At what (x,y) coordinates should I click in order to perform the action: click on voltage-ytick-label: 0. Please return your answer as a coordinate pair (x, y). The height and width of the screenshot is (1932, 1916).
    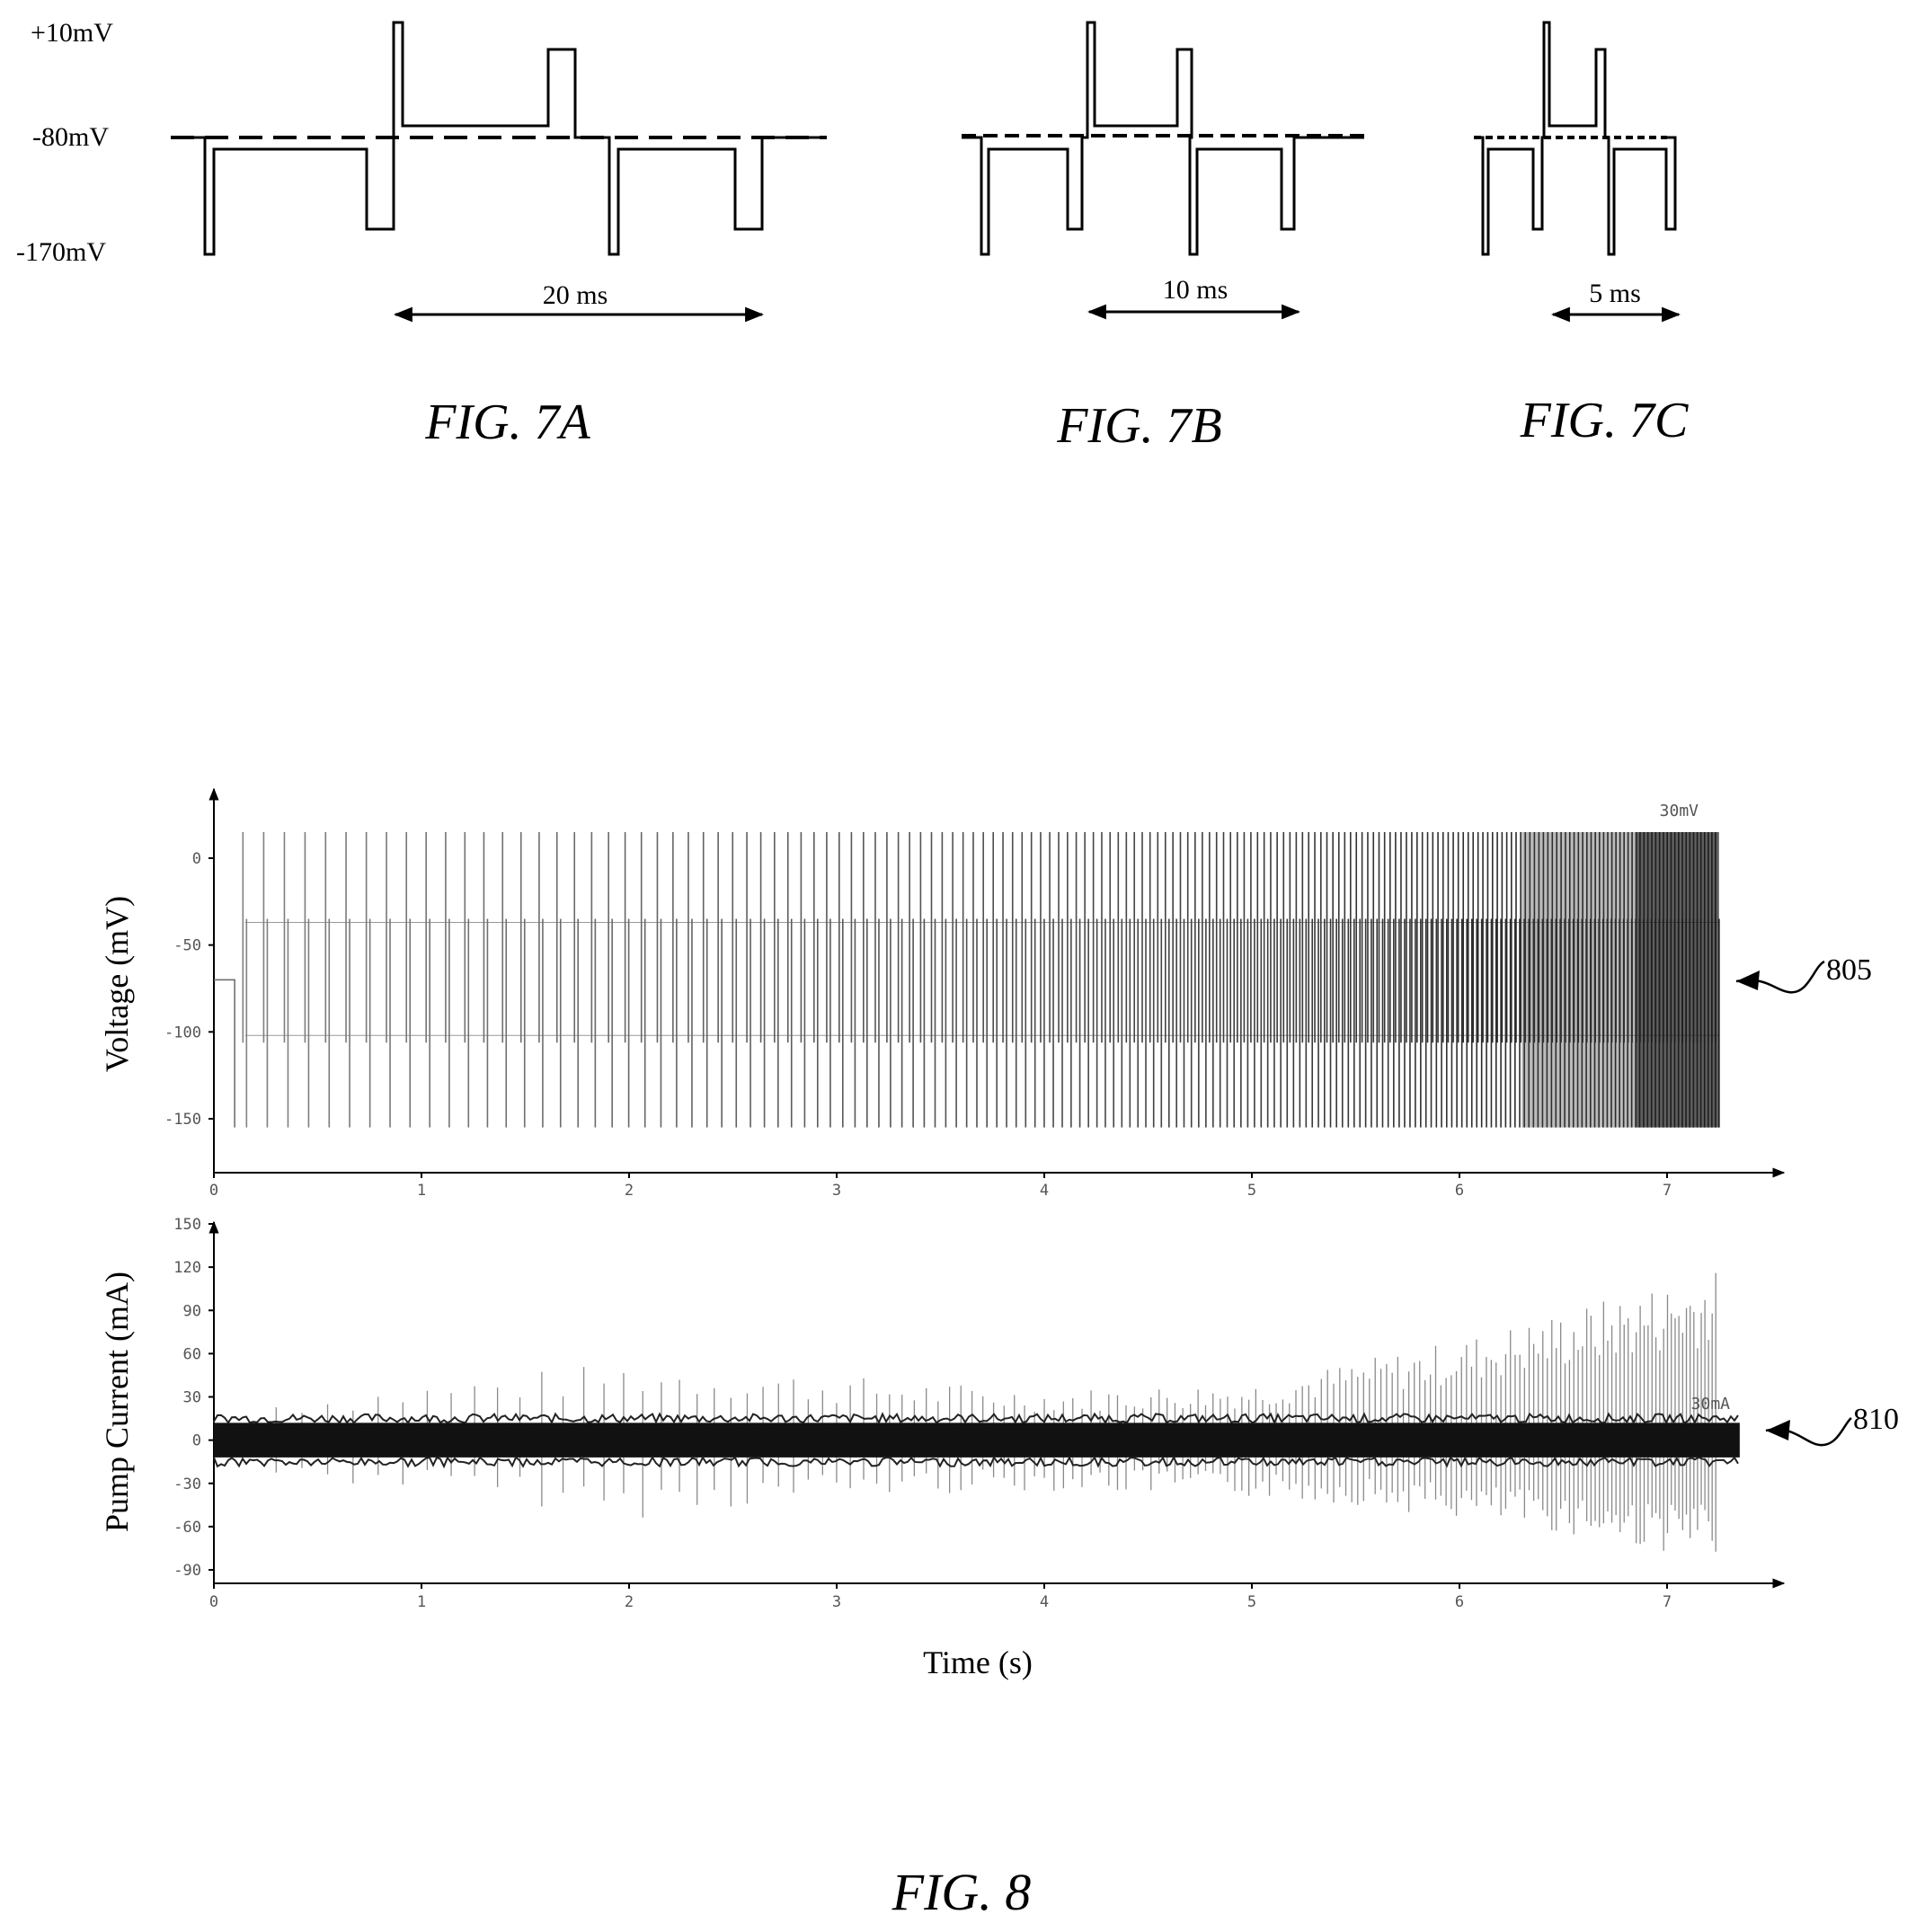
    Looking at the image, I should click on (196, 859).